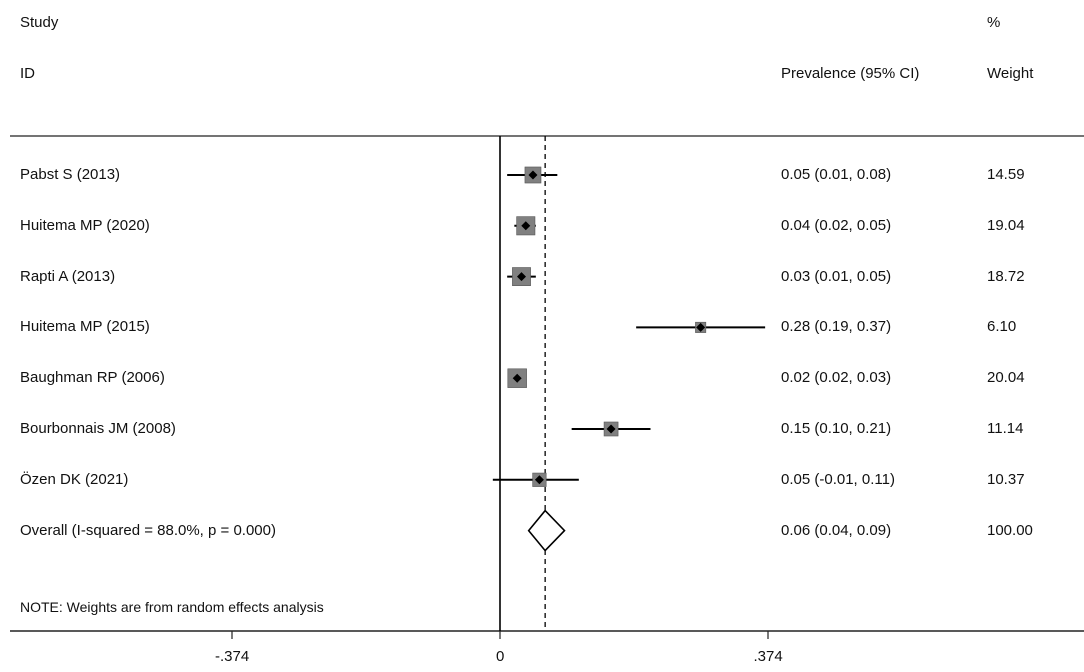 The width and height of the screenshot is (1084, 672). What do you see at coordinates (836, 276) in the screenshot?
I see `study-ci-text: 0.03 (0.01, 0.05)` at bounding box center [836, 276].